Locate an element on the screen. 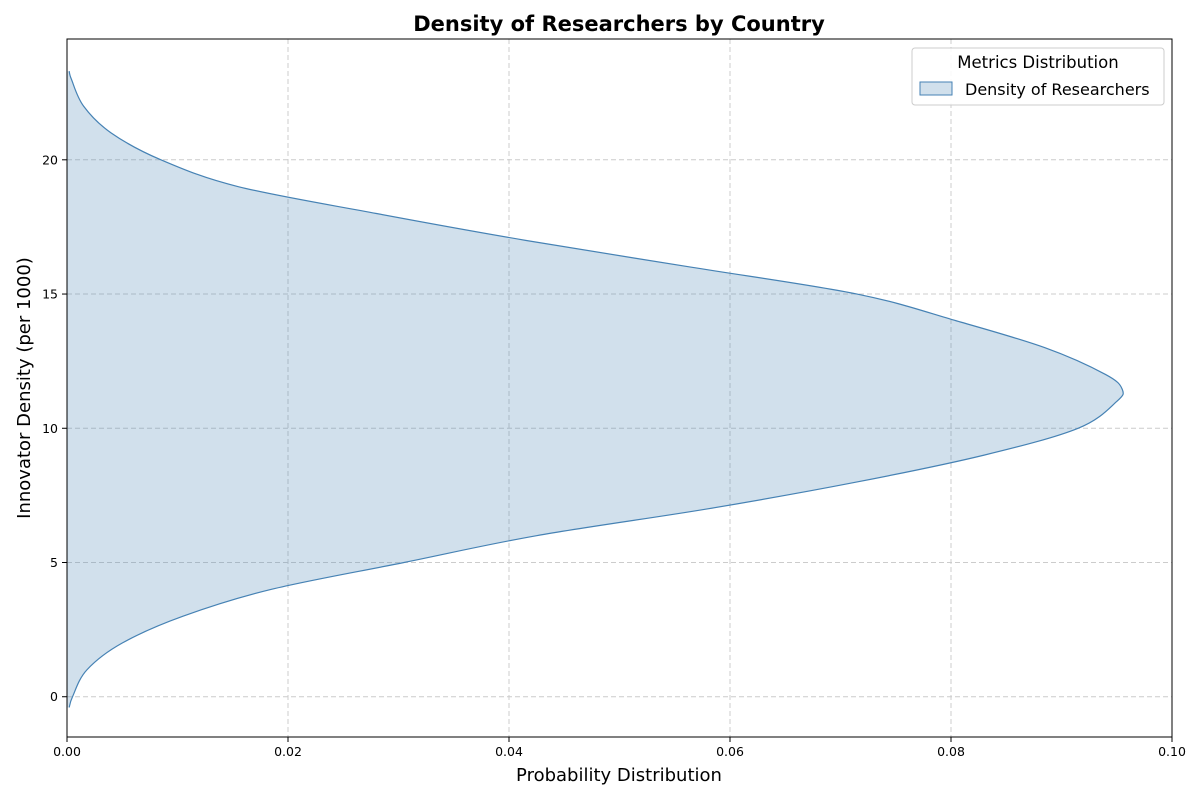  y-tick-label-1: 5 is located at coordinates (54, 562).